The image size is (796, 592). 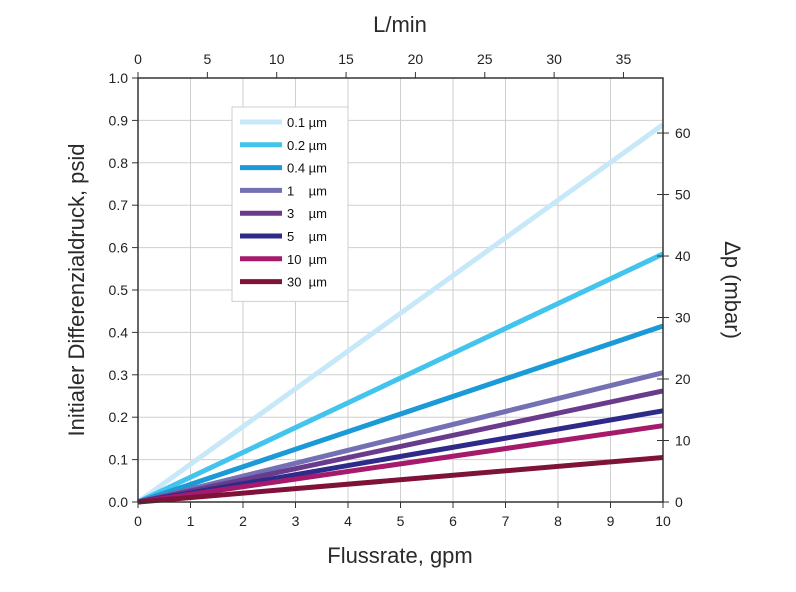 I want to click on x2-tick-label: 25, so click(x=485, y=59).